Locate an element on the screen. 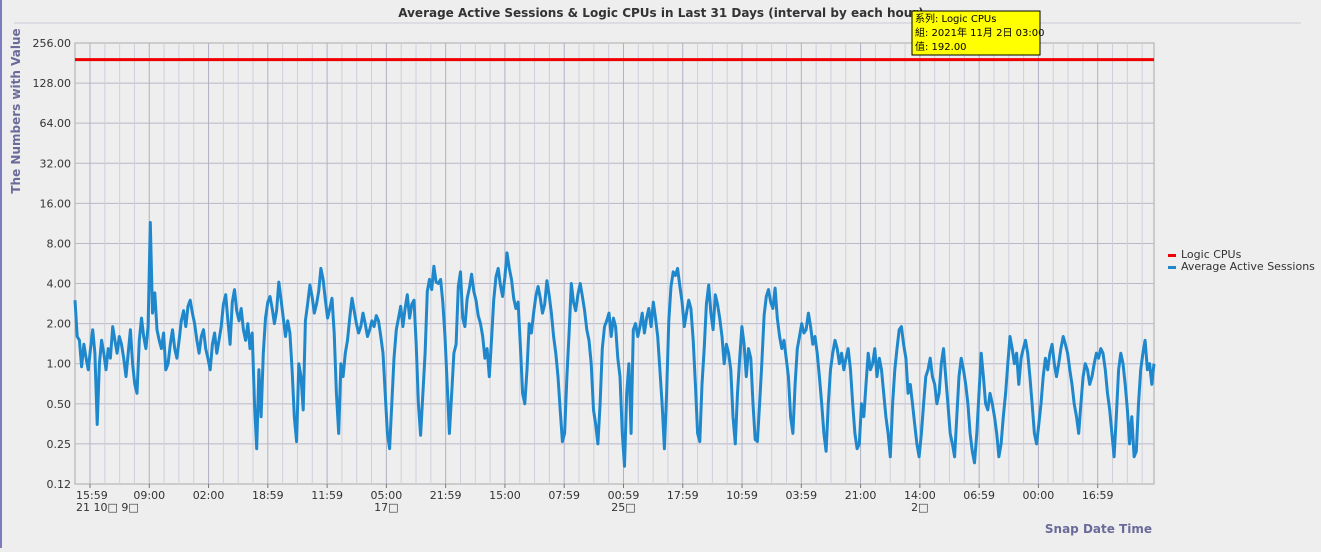 The width and height of the screenshot is (1321, 552). x-tick-label: 11:59 is located at coordinates (327, 495).